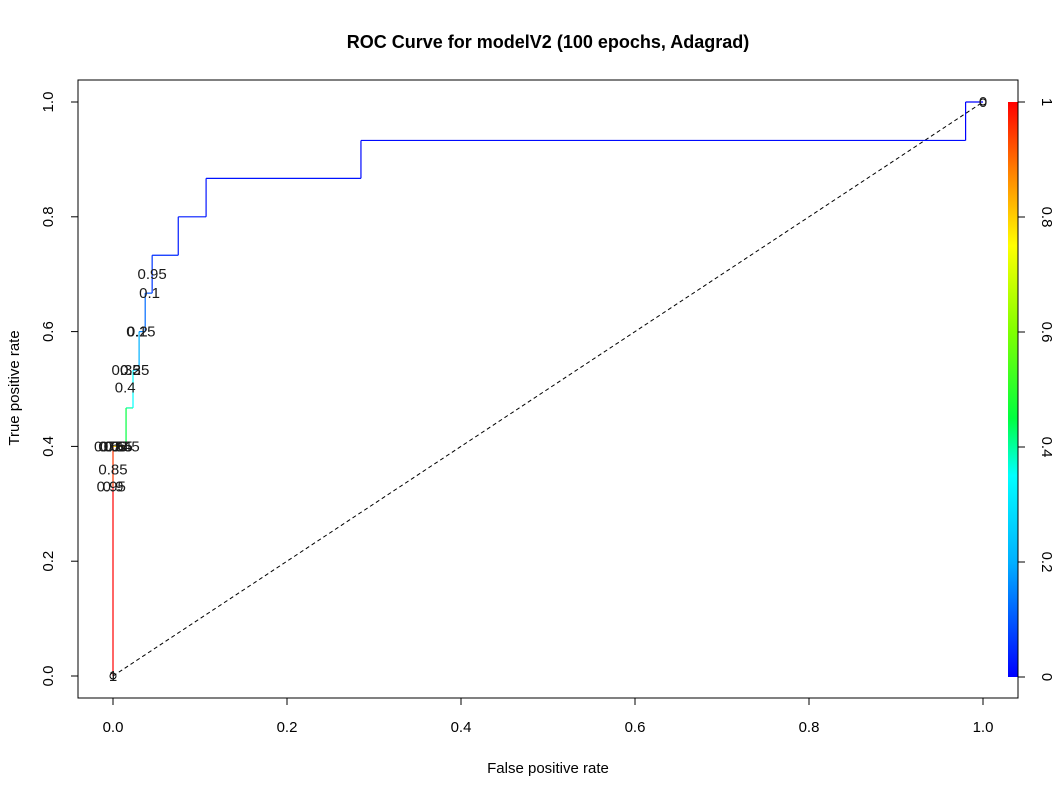 Image resolution: width=1058 pixels, height=796 pixels. Describe the element at coordinates (1013, 389) in the screenshot. I see `colorbar` at that location.